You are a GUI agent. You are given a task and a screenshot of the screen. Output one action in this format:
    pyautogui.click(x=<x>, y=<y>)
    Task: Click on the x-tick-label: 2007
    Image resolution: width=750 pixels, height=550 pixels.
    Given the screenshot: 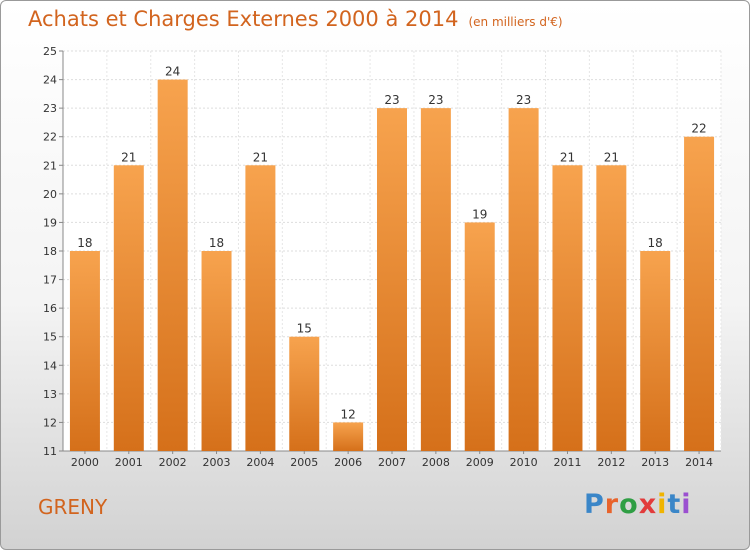 What is the action you would take?
    pyautogui.click(x=392, y=462)
    